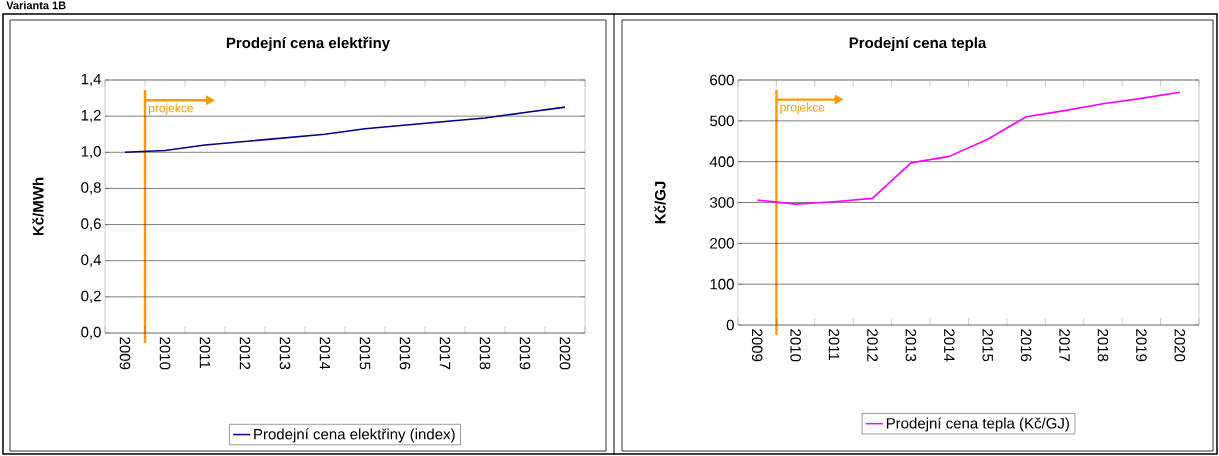 The height and width of the screenshot is (456, 1219). Describe the element at coordinates (722, 284) in the screenshot. I see `y-tick-label: 100` at that location.